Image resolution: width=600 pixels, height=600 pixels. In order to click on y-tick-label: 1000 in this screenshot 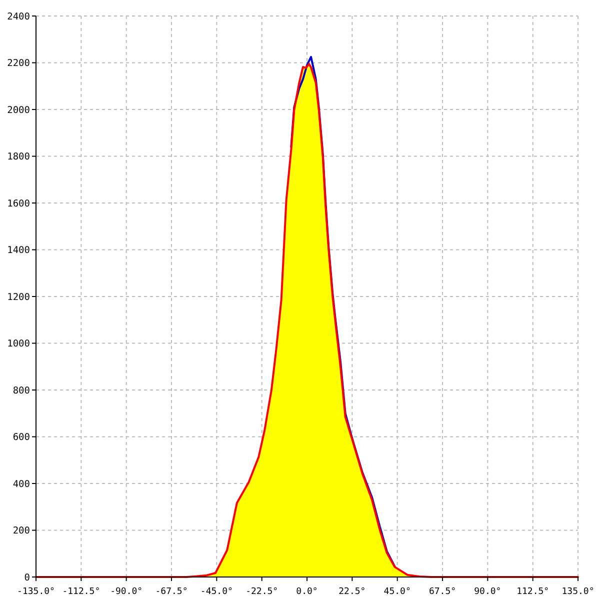, I will do `click(18, 344)`.